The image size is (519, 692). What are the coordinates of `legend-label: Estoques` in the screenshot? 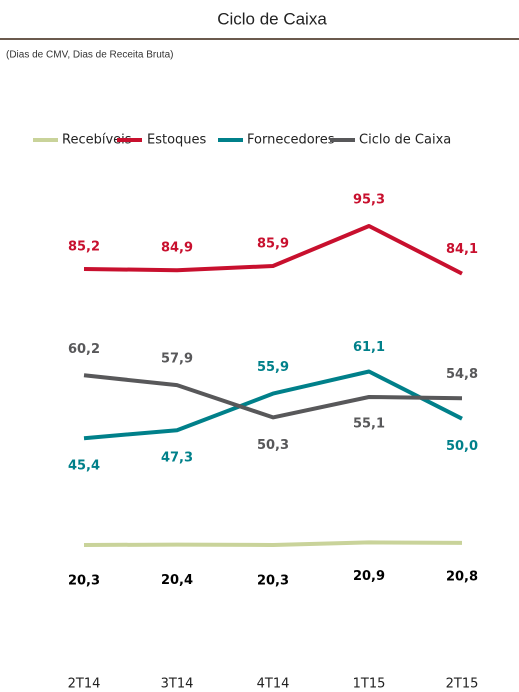 It's located at (177, 140).